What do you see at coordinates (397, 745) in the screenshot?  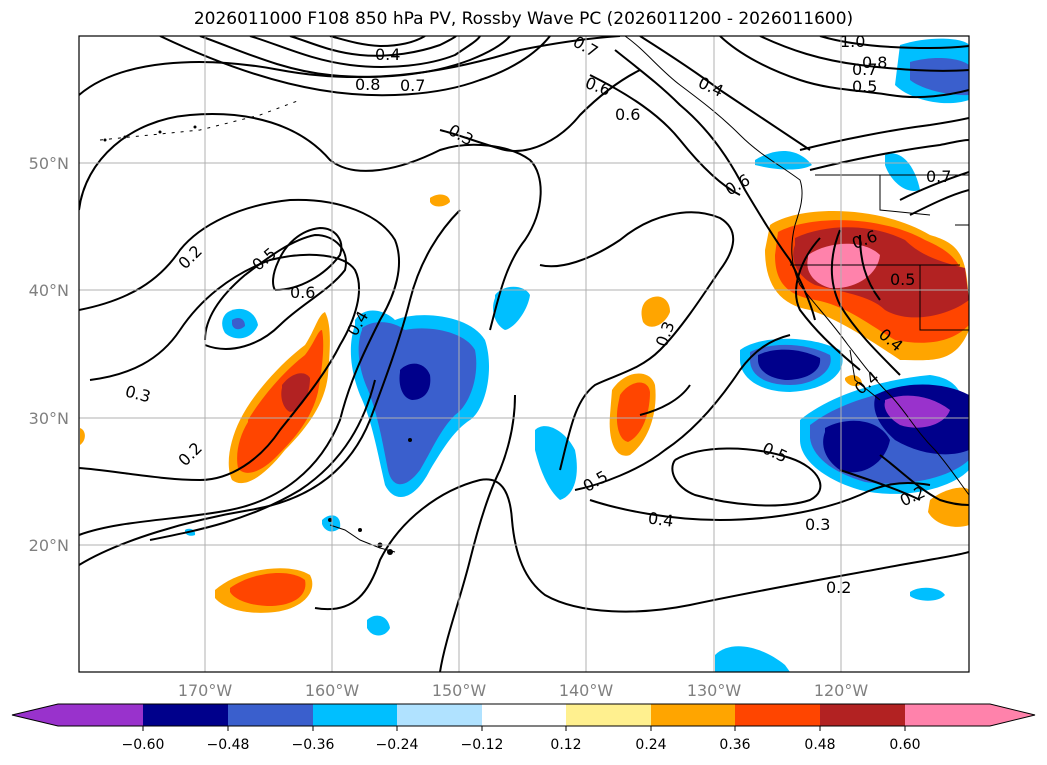 I see `colorbar-tick-label: −0.24` at bounding box center [397, 745].